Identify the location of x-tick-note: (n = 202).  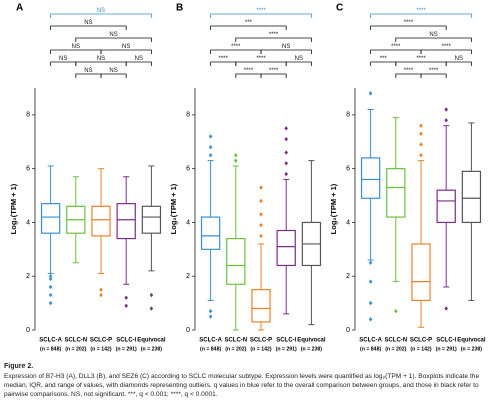
(75, 349).